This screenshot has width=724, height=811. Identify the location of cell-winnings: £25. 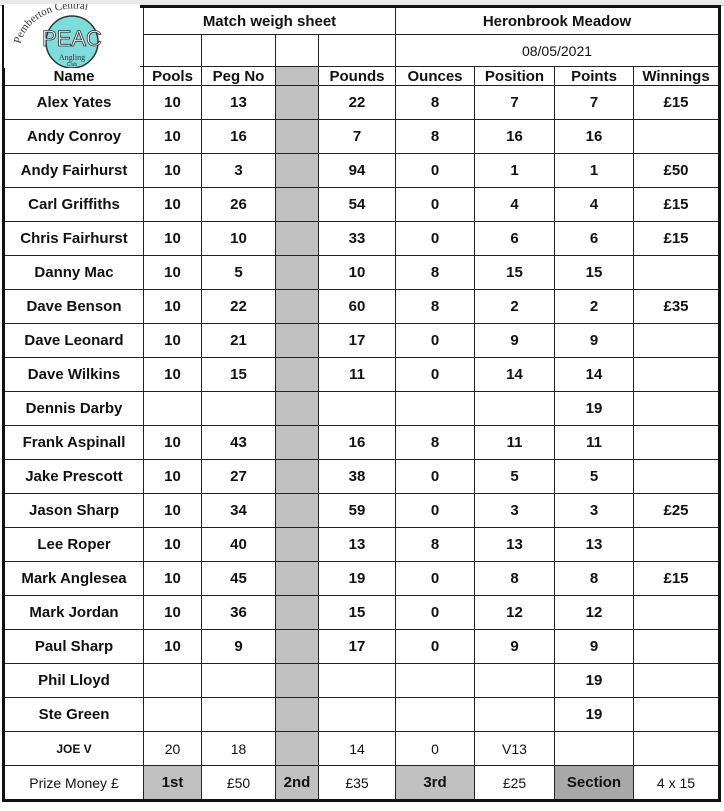
(676, 510).